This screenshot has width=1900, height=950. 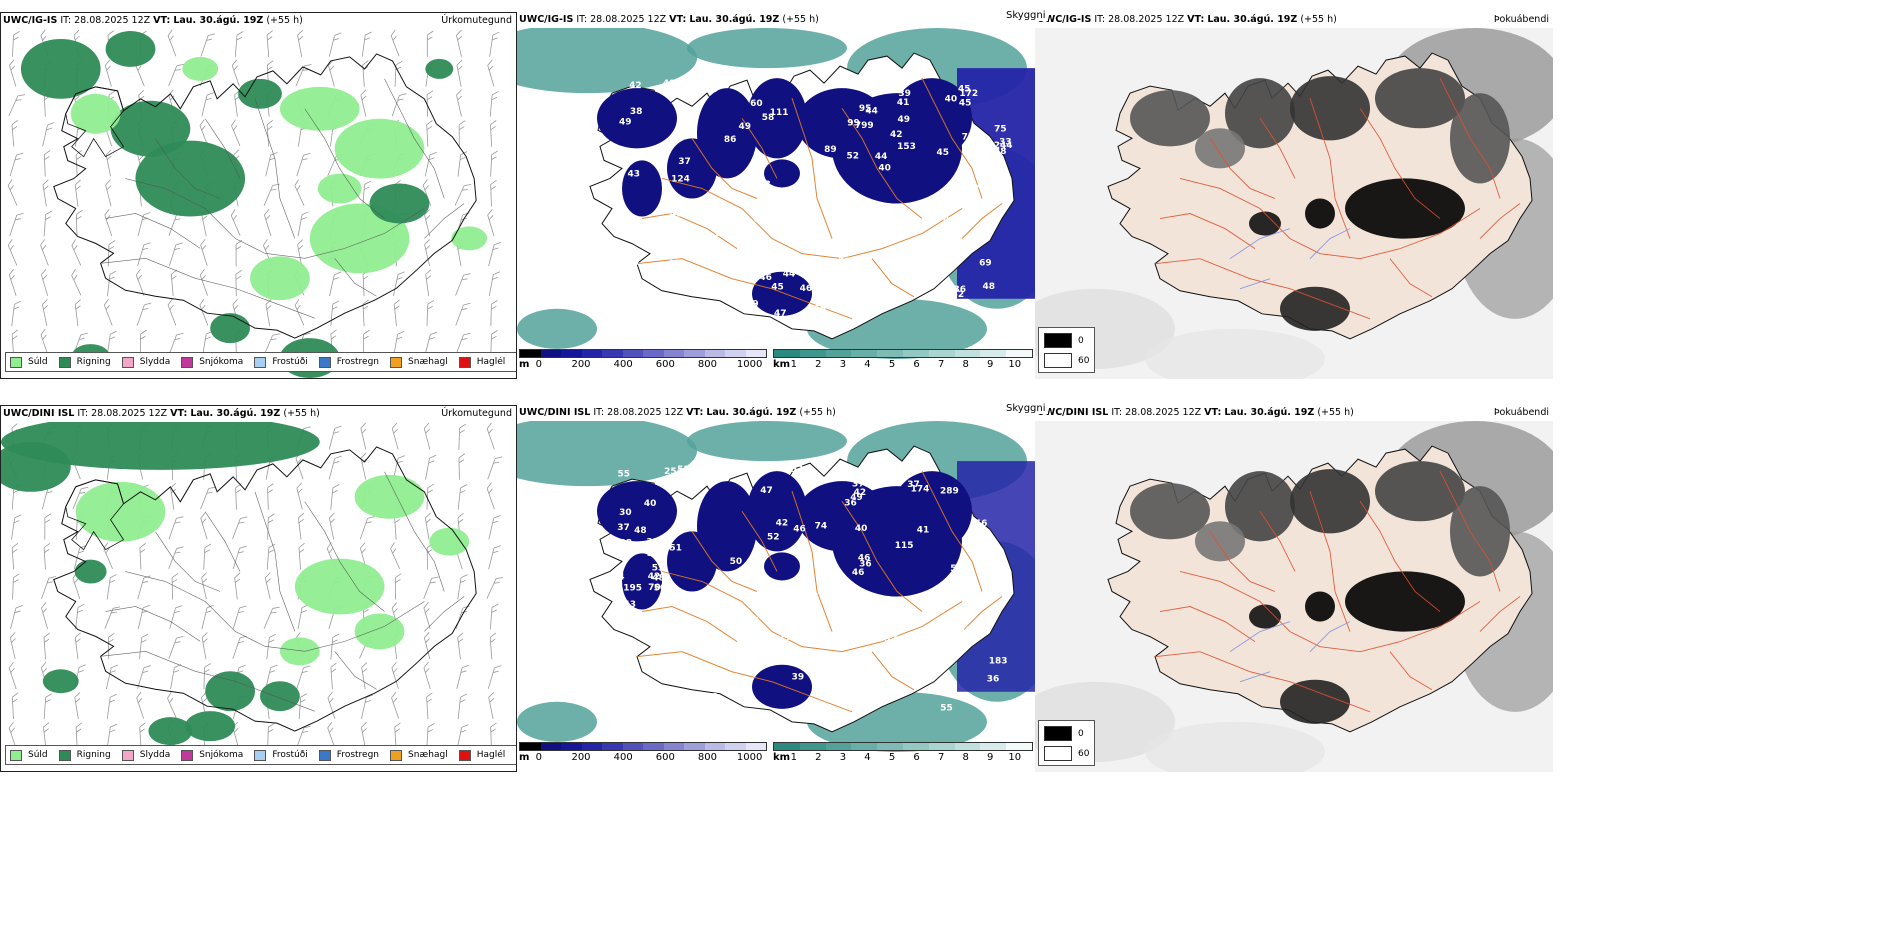 I want to click on colorbar-tick: 800, so click(x=707, y=364).